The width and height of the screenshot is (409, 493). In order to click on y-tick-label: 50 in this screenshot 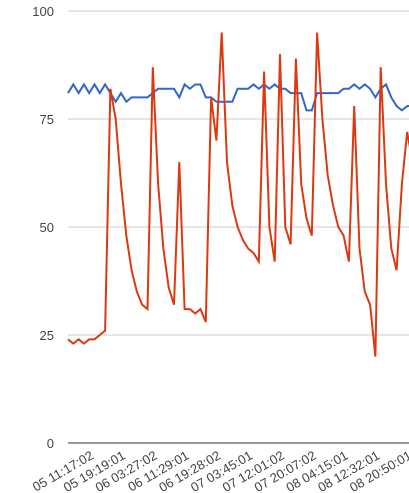, I will do `click(47, 227)`.